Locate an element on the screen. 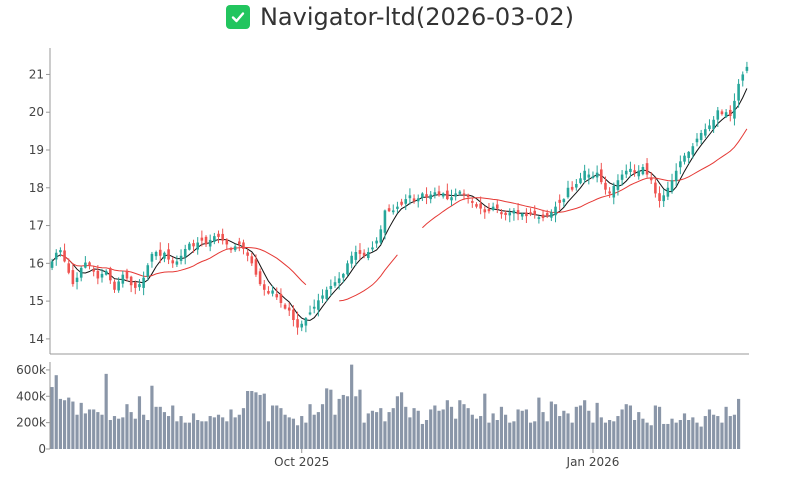  price-tick-label: 16 is located at coordinates (36, 263).